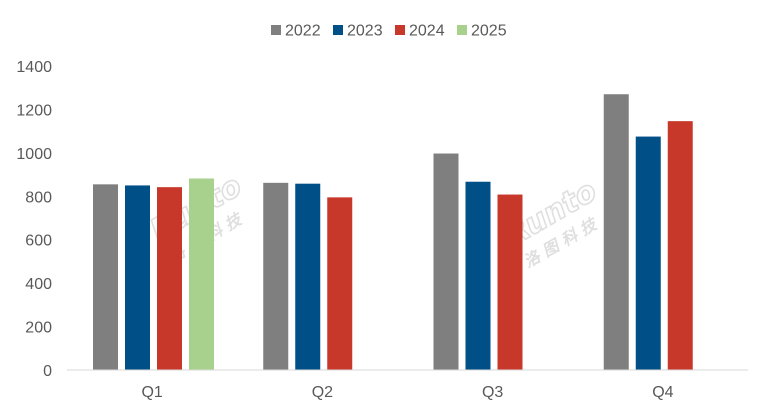 The height and width of the screenshot is (419, 782). Describe the element at coordinates (38, 197) in the screenshot. I see `y-tick-label: 800` at that location.